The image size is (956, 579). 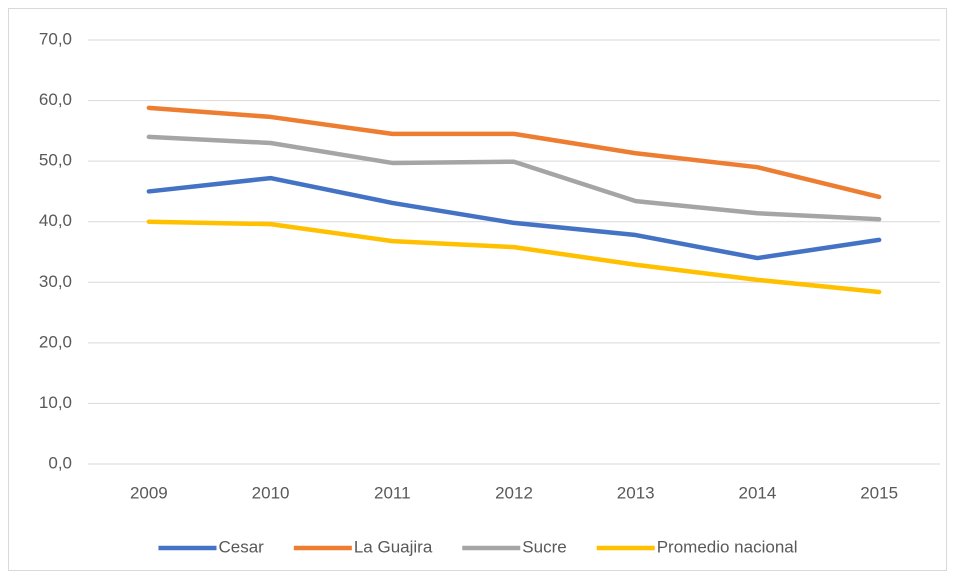 I want to click on x-tick-label: 2009, so click(x=149, y=492).